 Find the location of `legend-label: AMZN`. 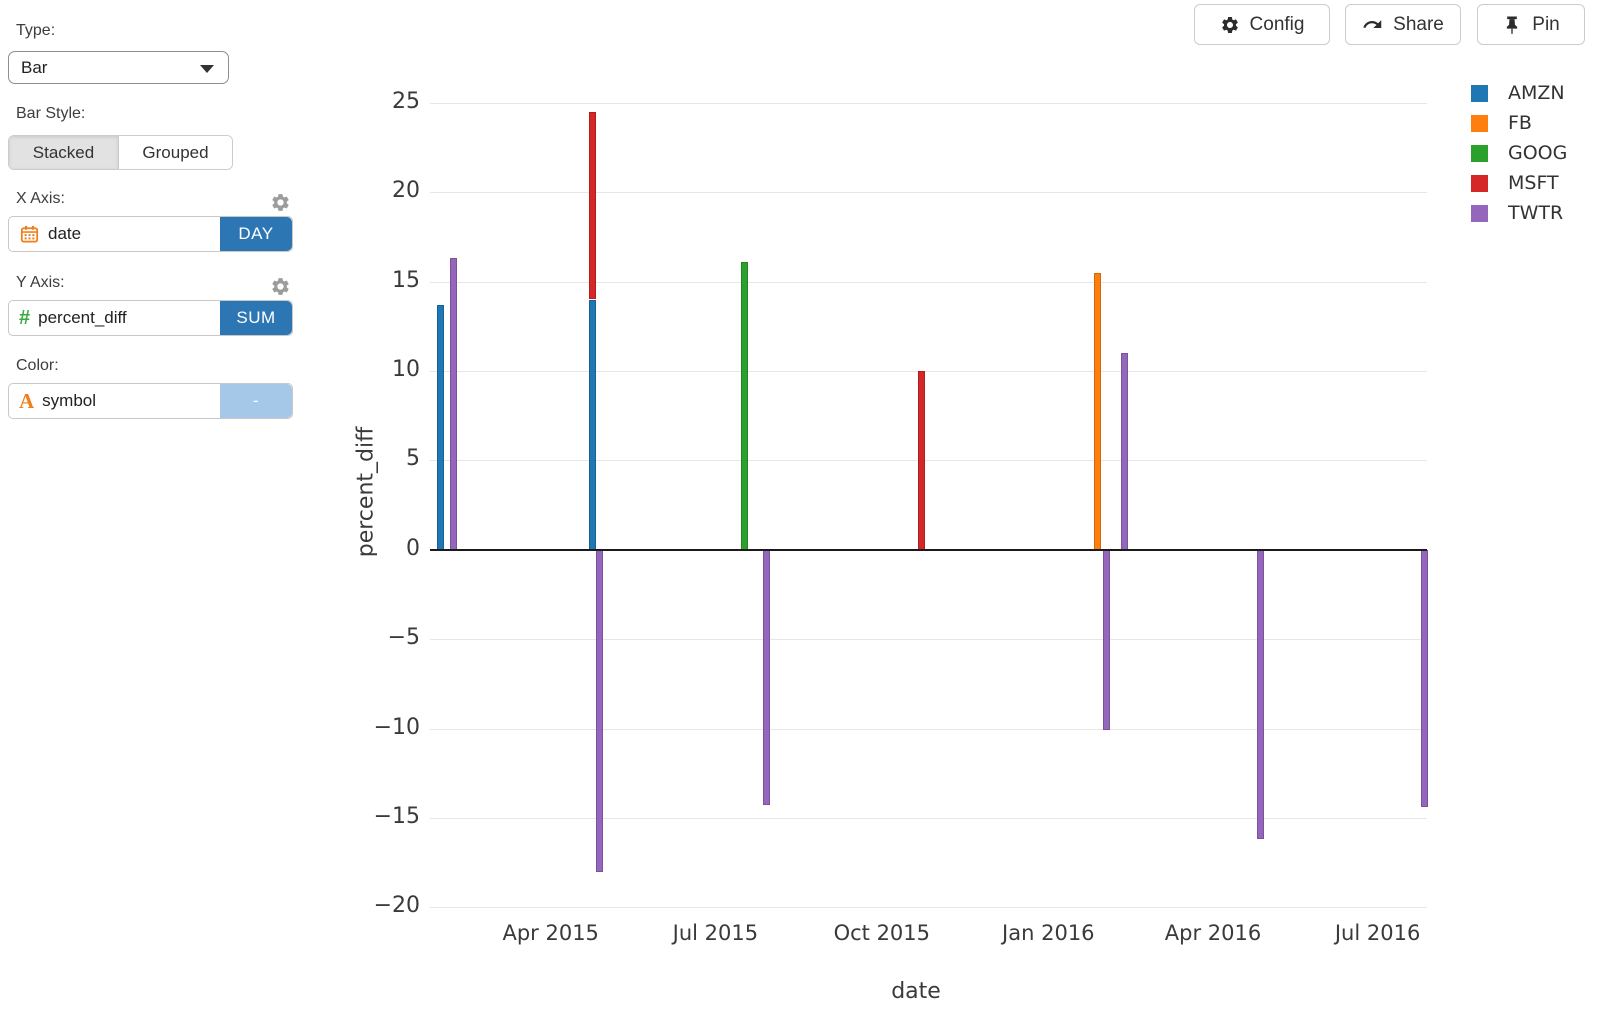

legend-label: AMZN is located at coordinates (1536, 93).